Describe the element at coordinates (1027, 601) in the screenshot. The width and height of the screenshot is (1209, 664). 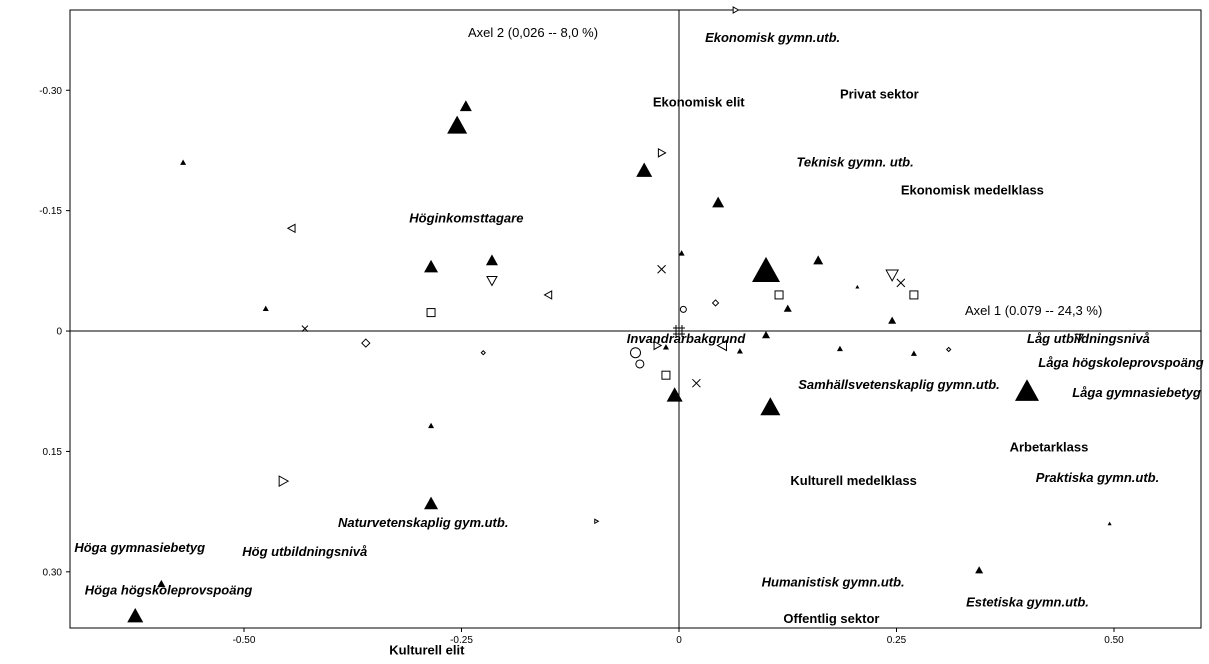
I see `category-label: Estetiska gymn.utb.` at that location.